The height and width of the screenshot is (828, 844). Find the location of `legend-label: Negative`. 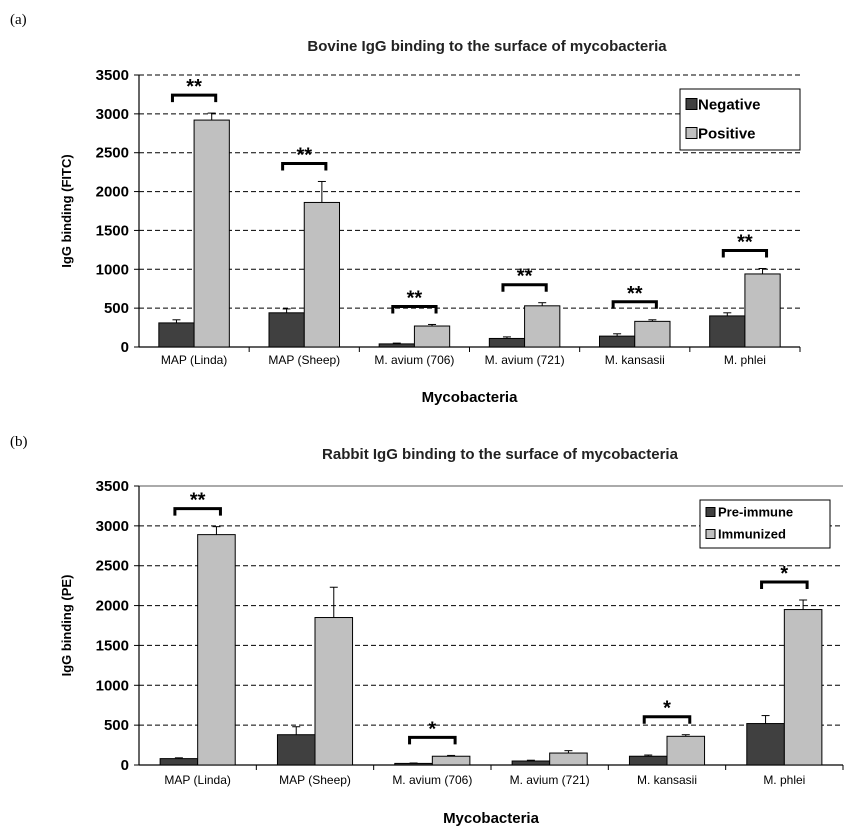

legend-label: Negative is located at coordinates (729, 104).